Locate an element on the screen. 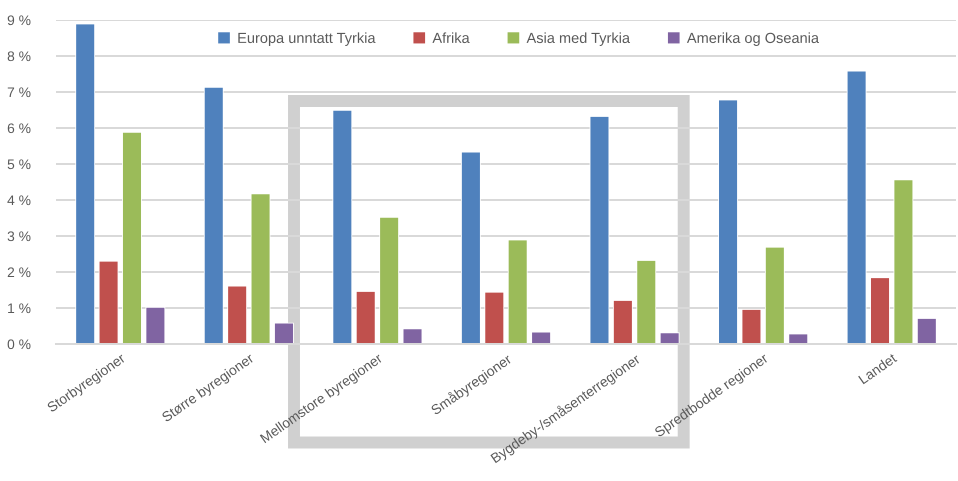  y-tick-label: 3 % is located at coordinates (19, 236).